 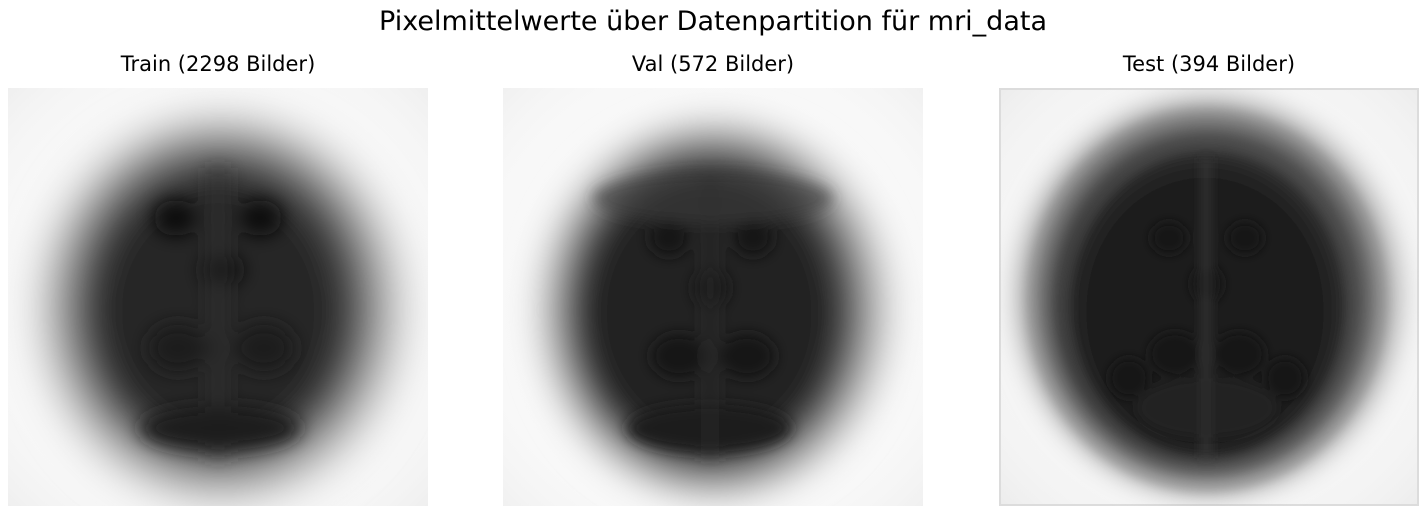 What do you see at coordinates (1209, 64) in the screenshot?
I see `test-panel-title: Test (394 Bilder)` at bounding box center [1209, 64].